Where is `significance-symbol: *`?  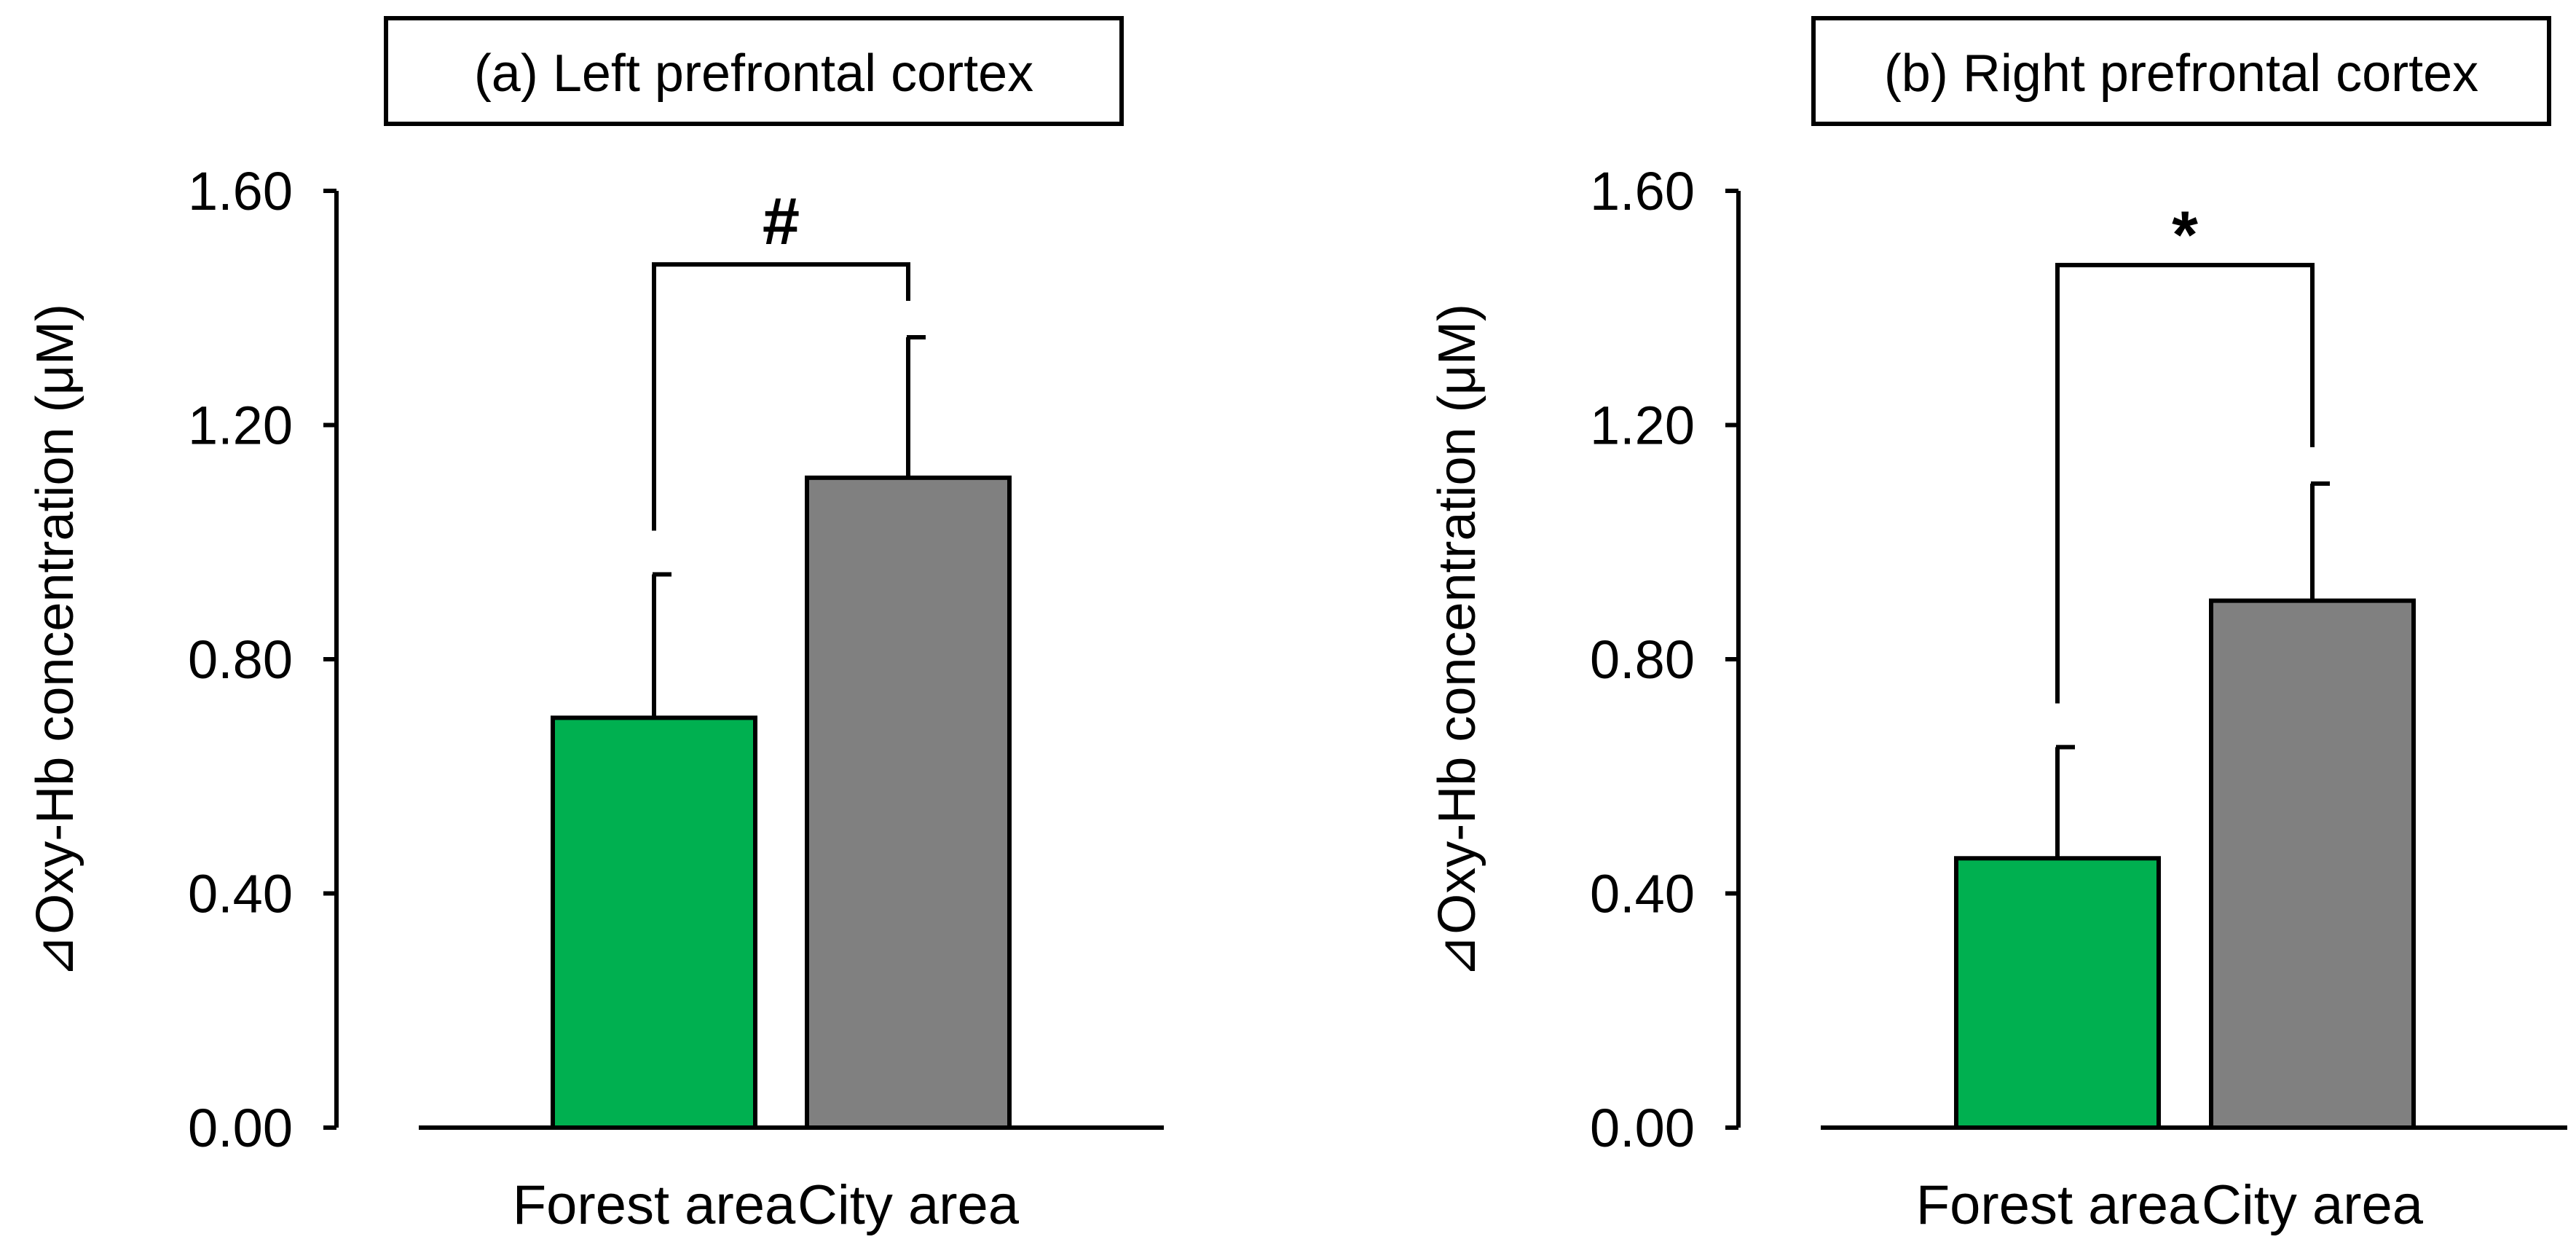 significance-symbol: * is located at coordinates (2185, 235).